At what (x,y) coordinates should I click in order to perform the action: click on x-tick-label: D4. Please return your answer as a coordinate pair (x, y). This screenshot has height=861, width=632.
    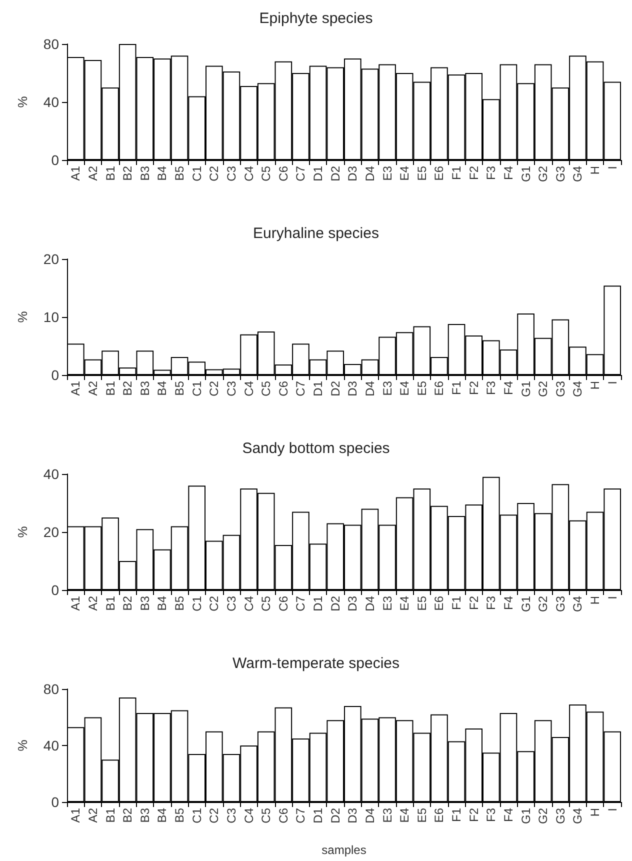
    Looking at the image, I should click on (369, 174).